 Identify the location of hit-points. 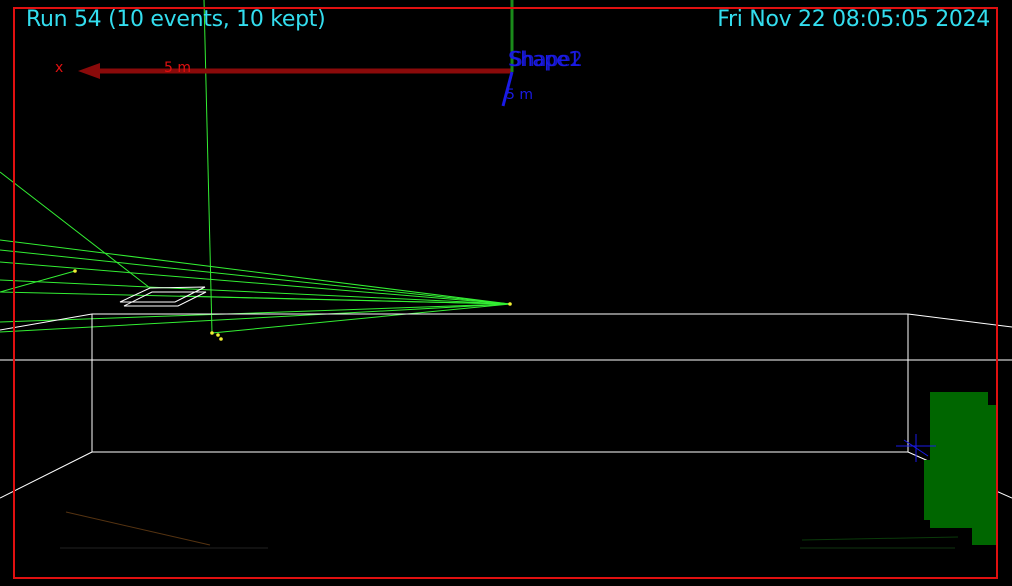
(292, 305).